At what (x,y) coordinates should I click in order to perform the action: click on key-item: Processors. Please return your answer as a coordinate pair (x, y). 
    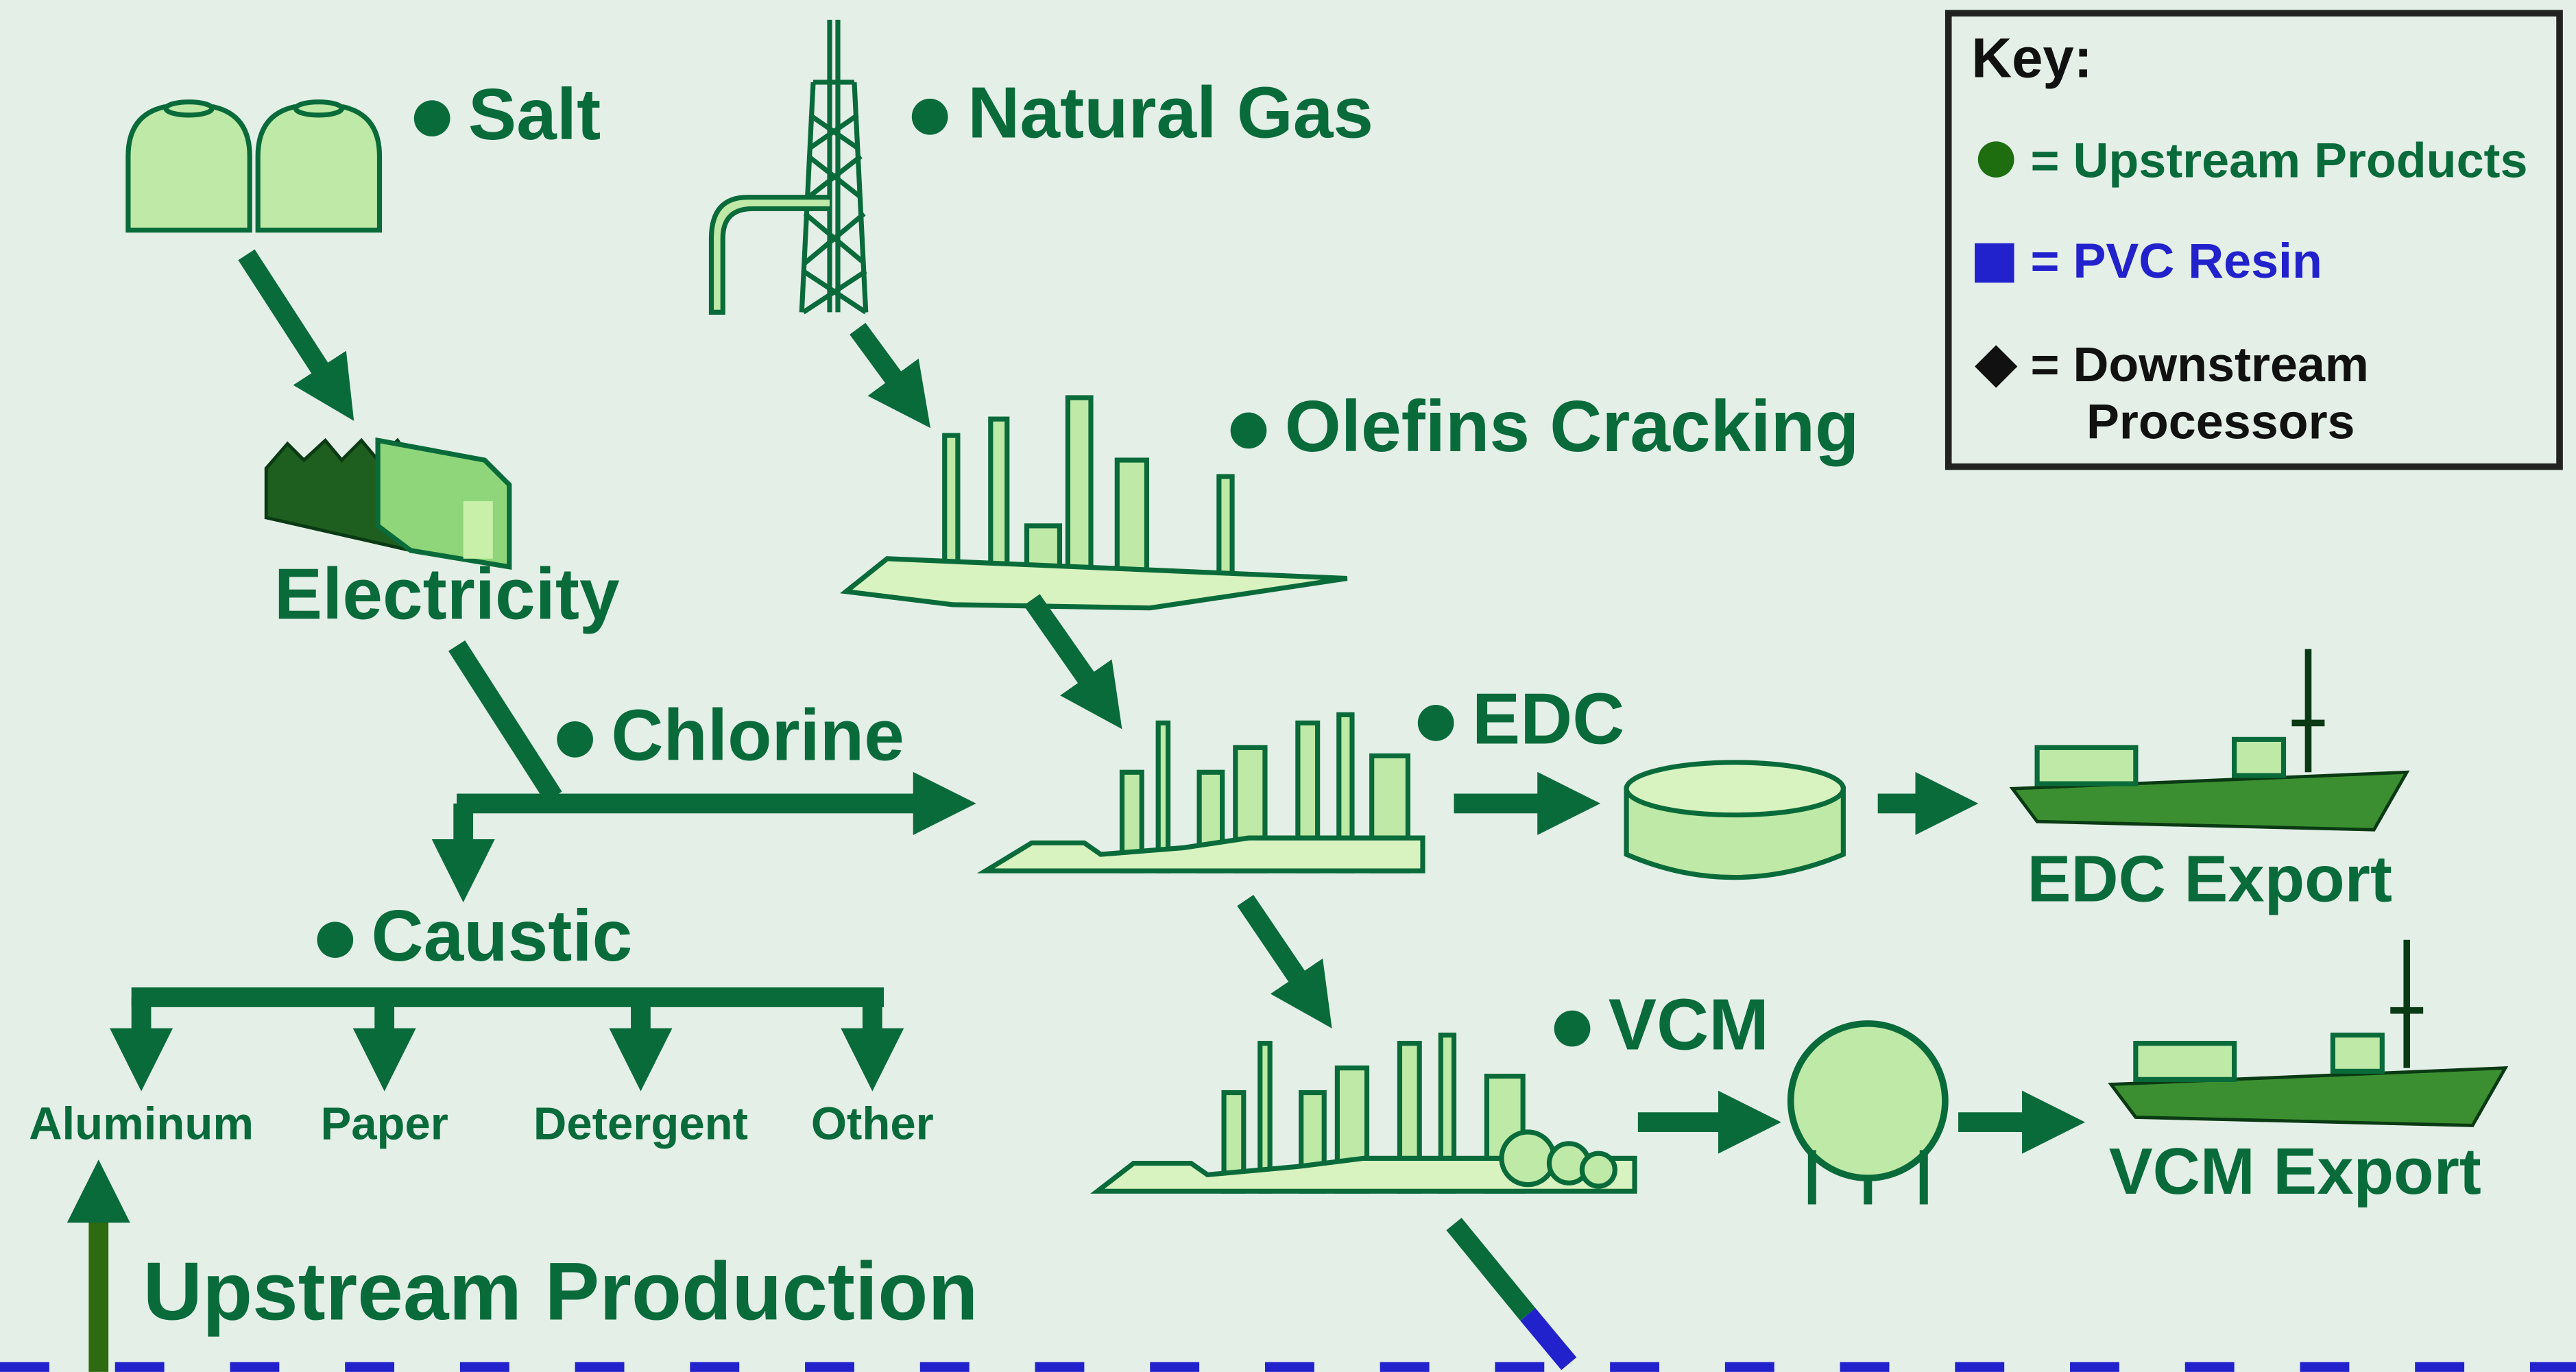
    Looking at the image, I should click on (2221, 422).